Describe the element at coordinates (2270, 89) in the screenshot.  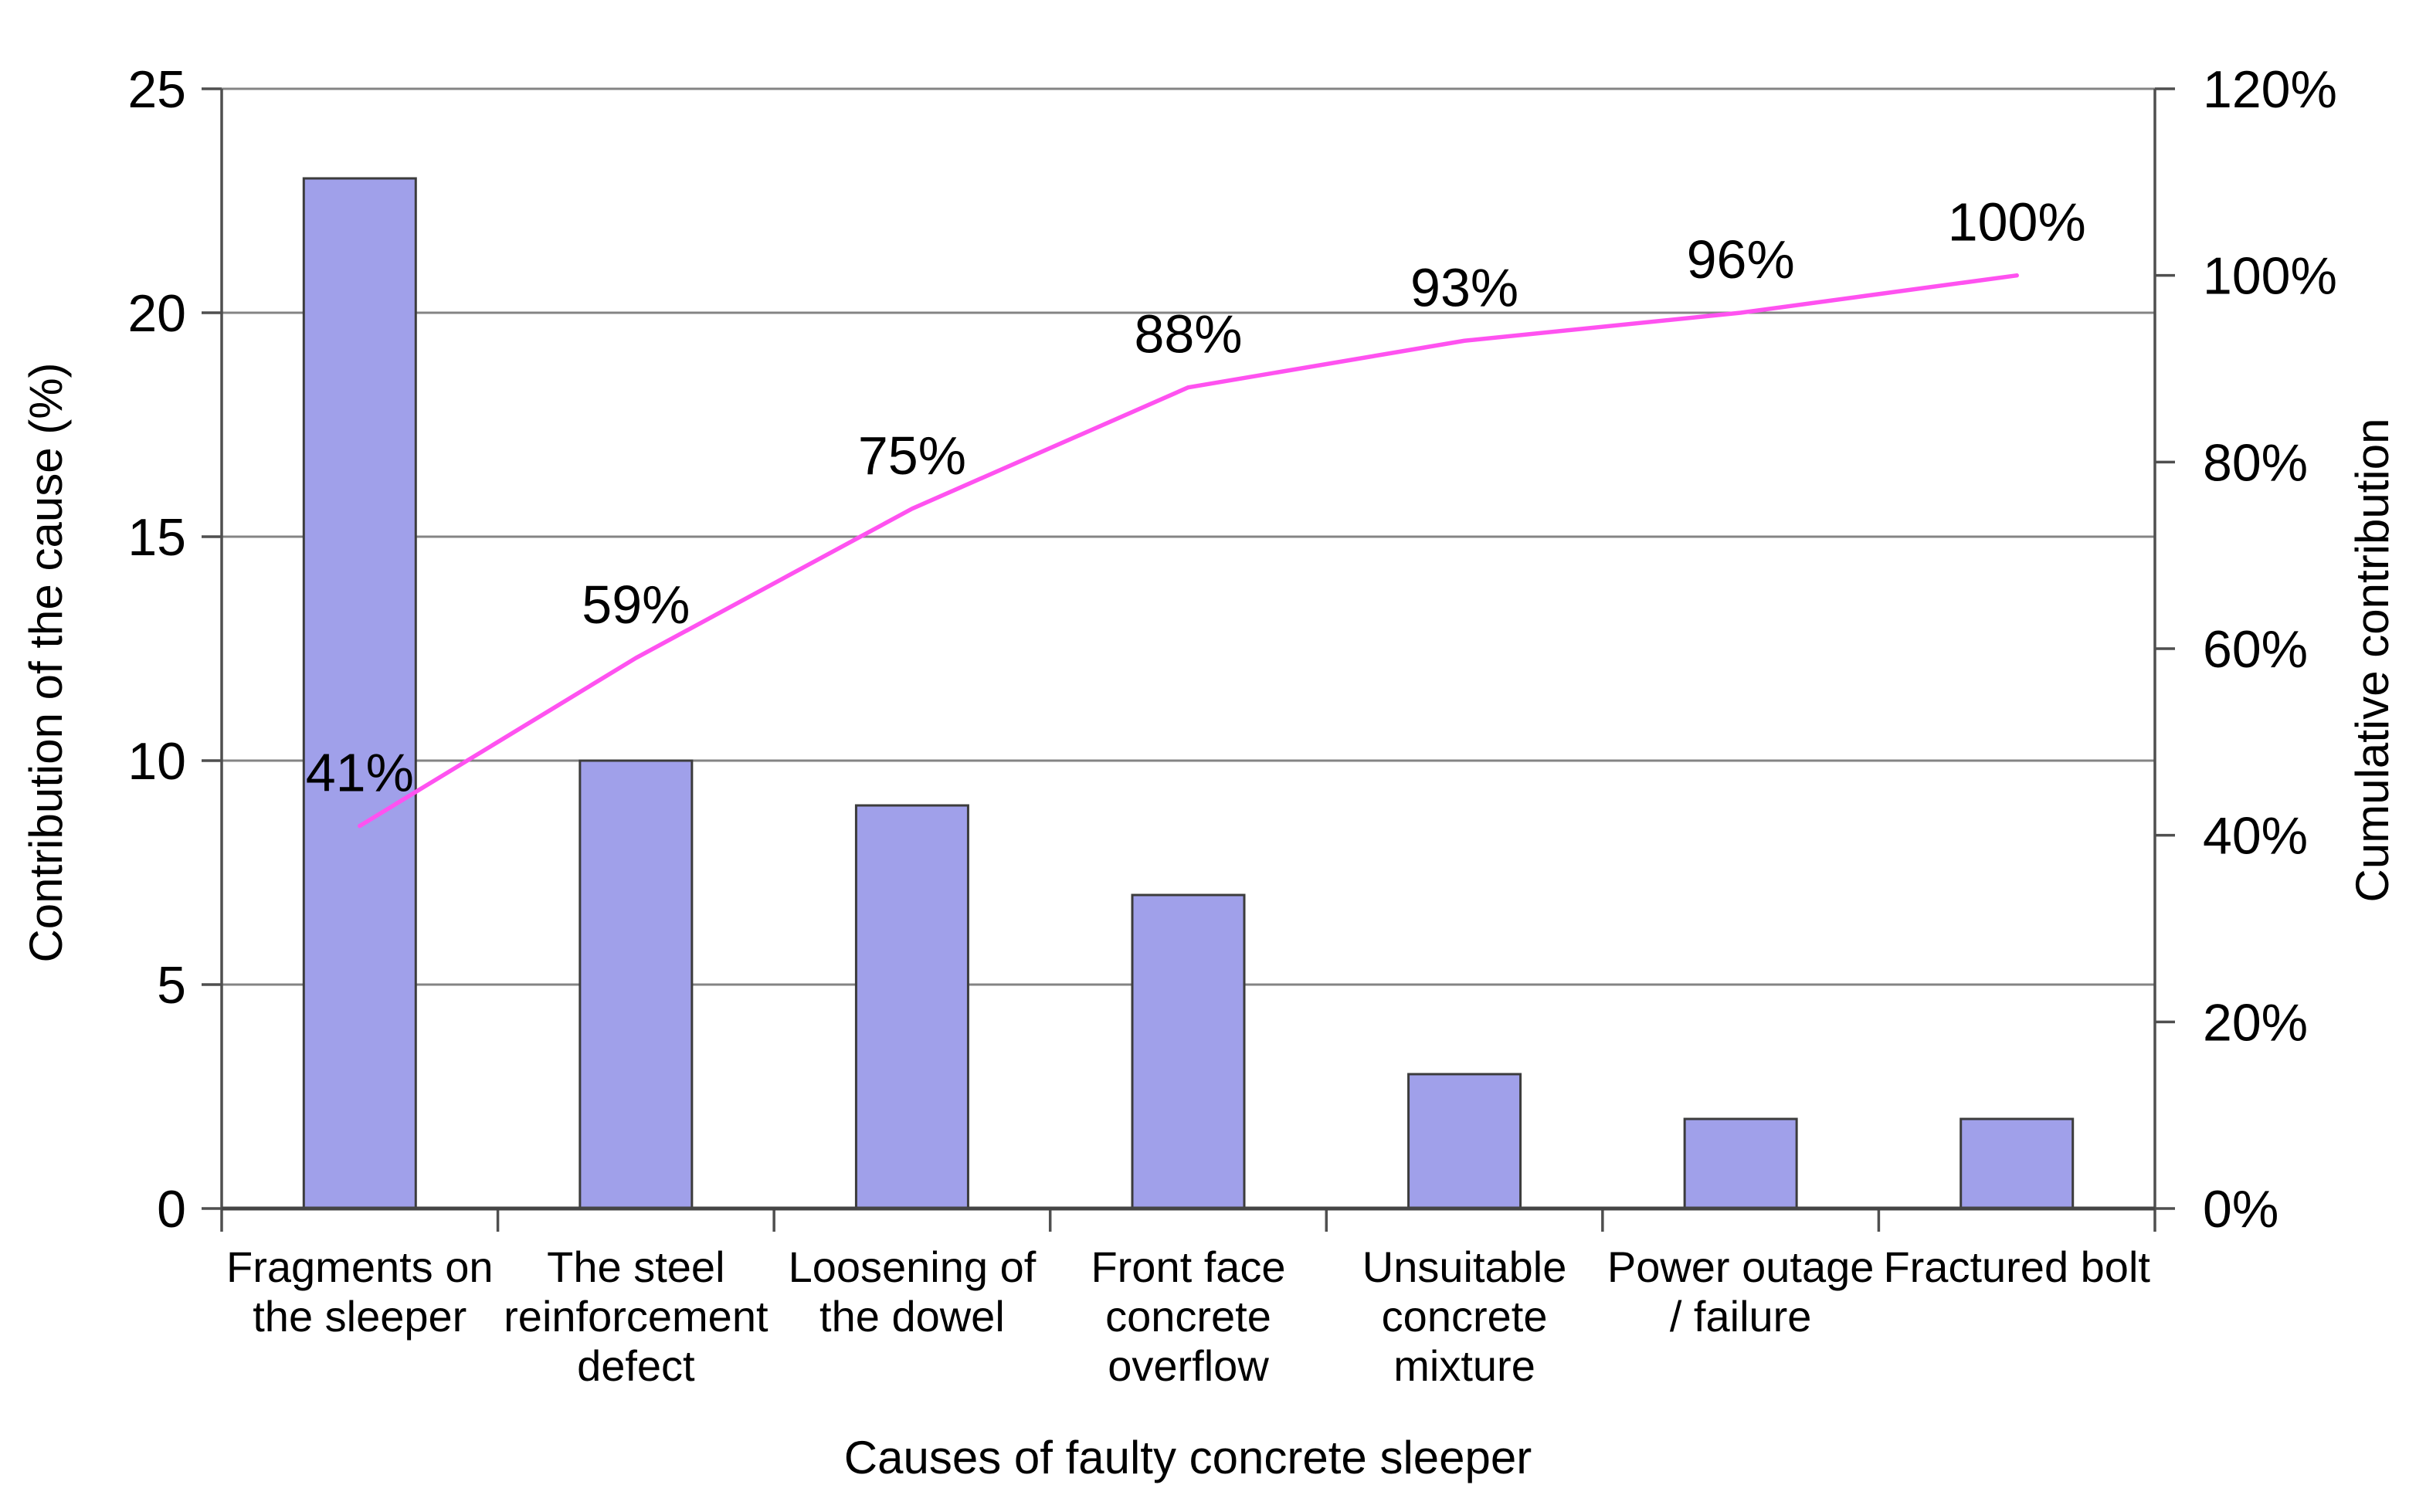
I see `right-axis-tick-label: 120%` at that location.